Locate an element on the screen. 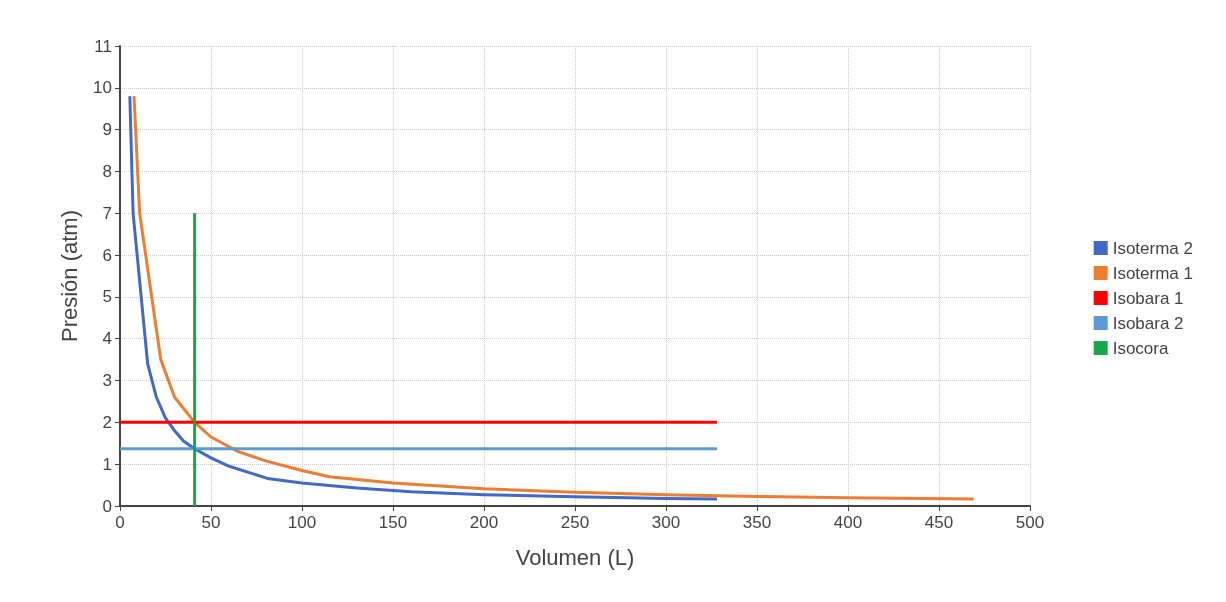 The image size is (1226, 602). x-tick-label: 200 is located at coordinates (484, 522).